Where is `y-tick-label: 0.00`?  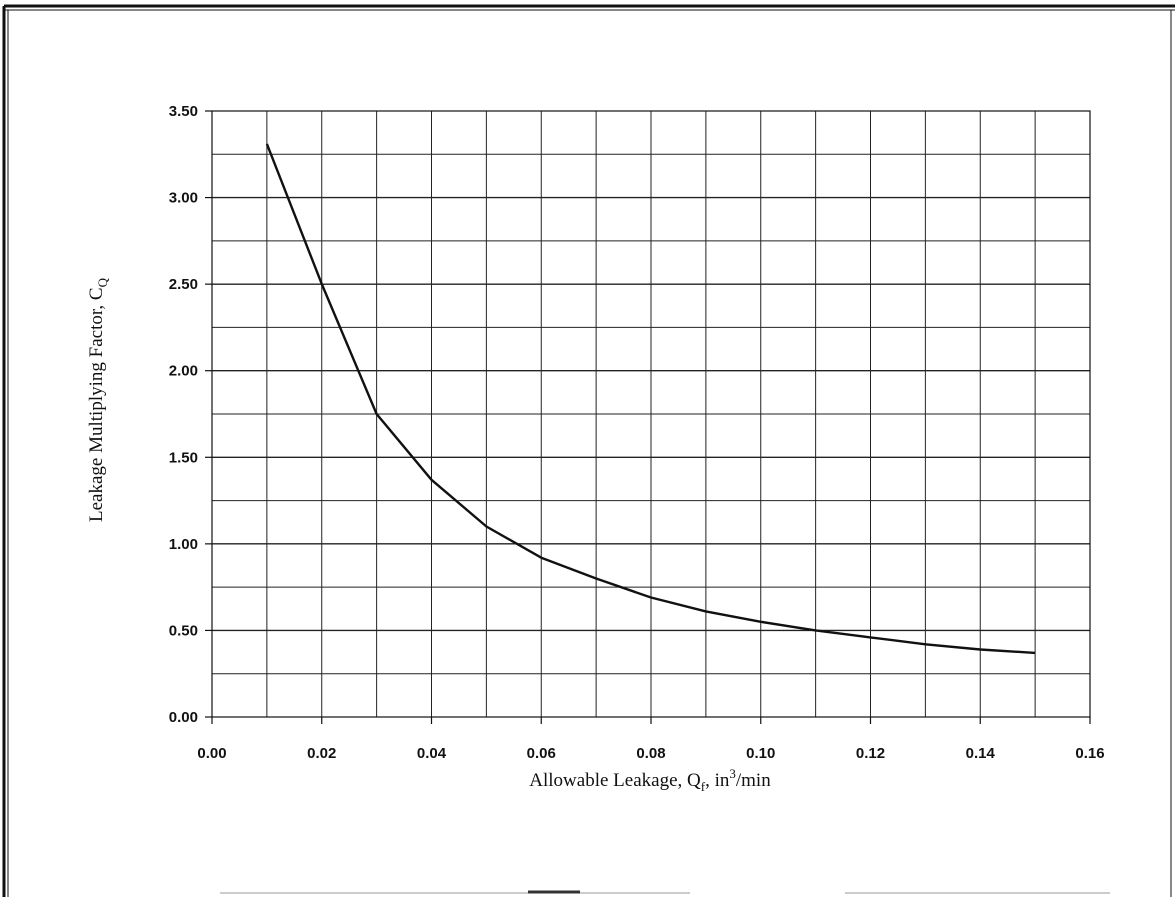
y-tick-label: 0.00 is located at coordinates (183, 717).